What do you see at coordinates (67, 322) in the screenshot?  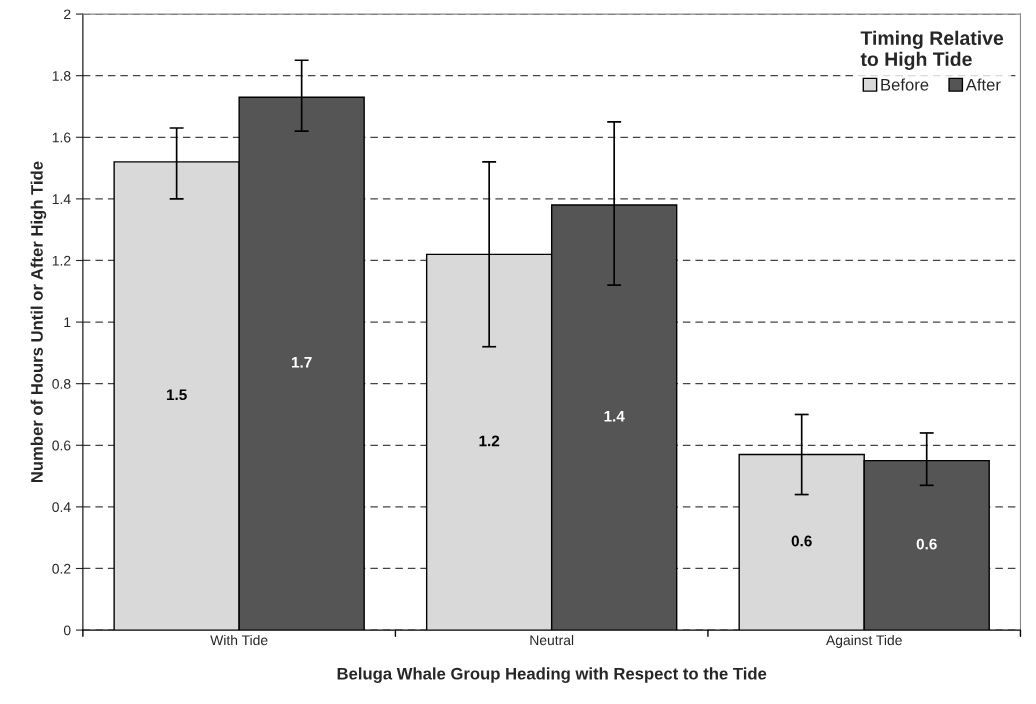 I see `y-tick-label: 1` at bounding box center [67, 322].